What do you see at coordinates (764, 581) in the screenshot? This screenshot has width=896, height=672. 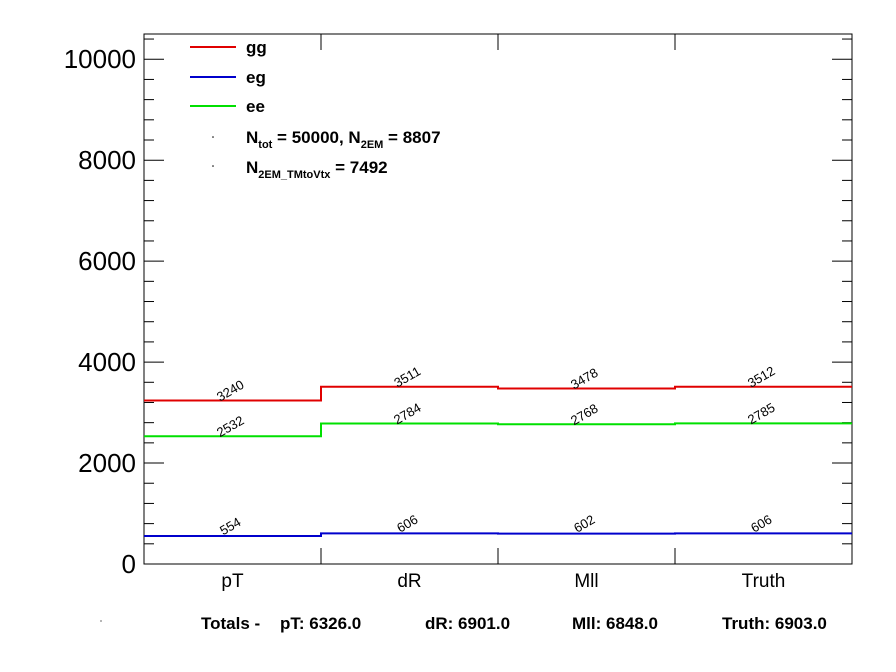 I see `x-tick-label: Truth` at bounding box center [764, 581].